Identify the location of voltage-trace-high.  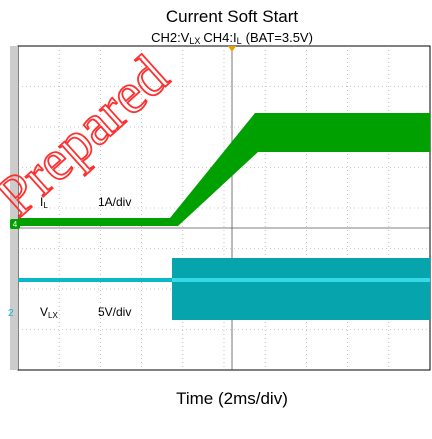
(301, 289).